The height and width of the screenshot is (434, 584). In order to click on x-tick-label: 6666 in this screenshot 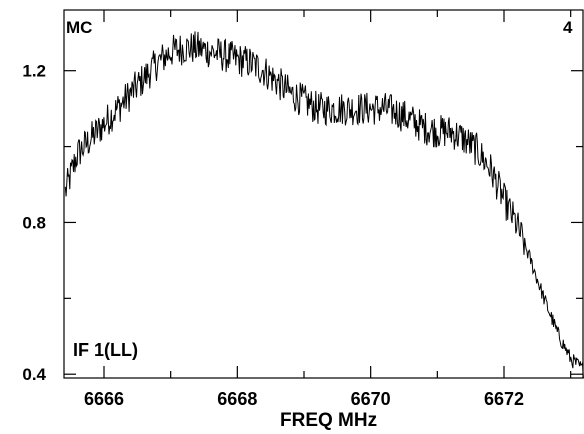, I will do `click(104, 399)`.